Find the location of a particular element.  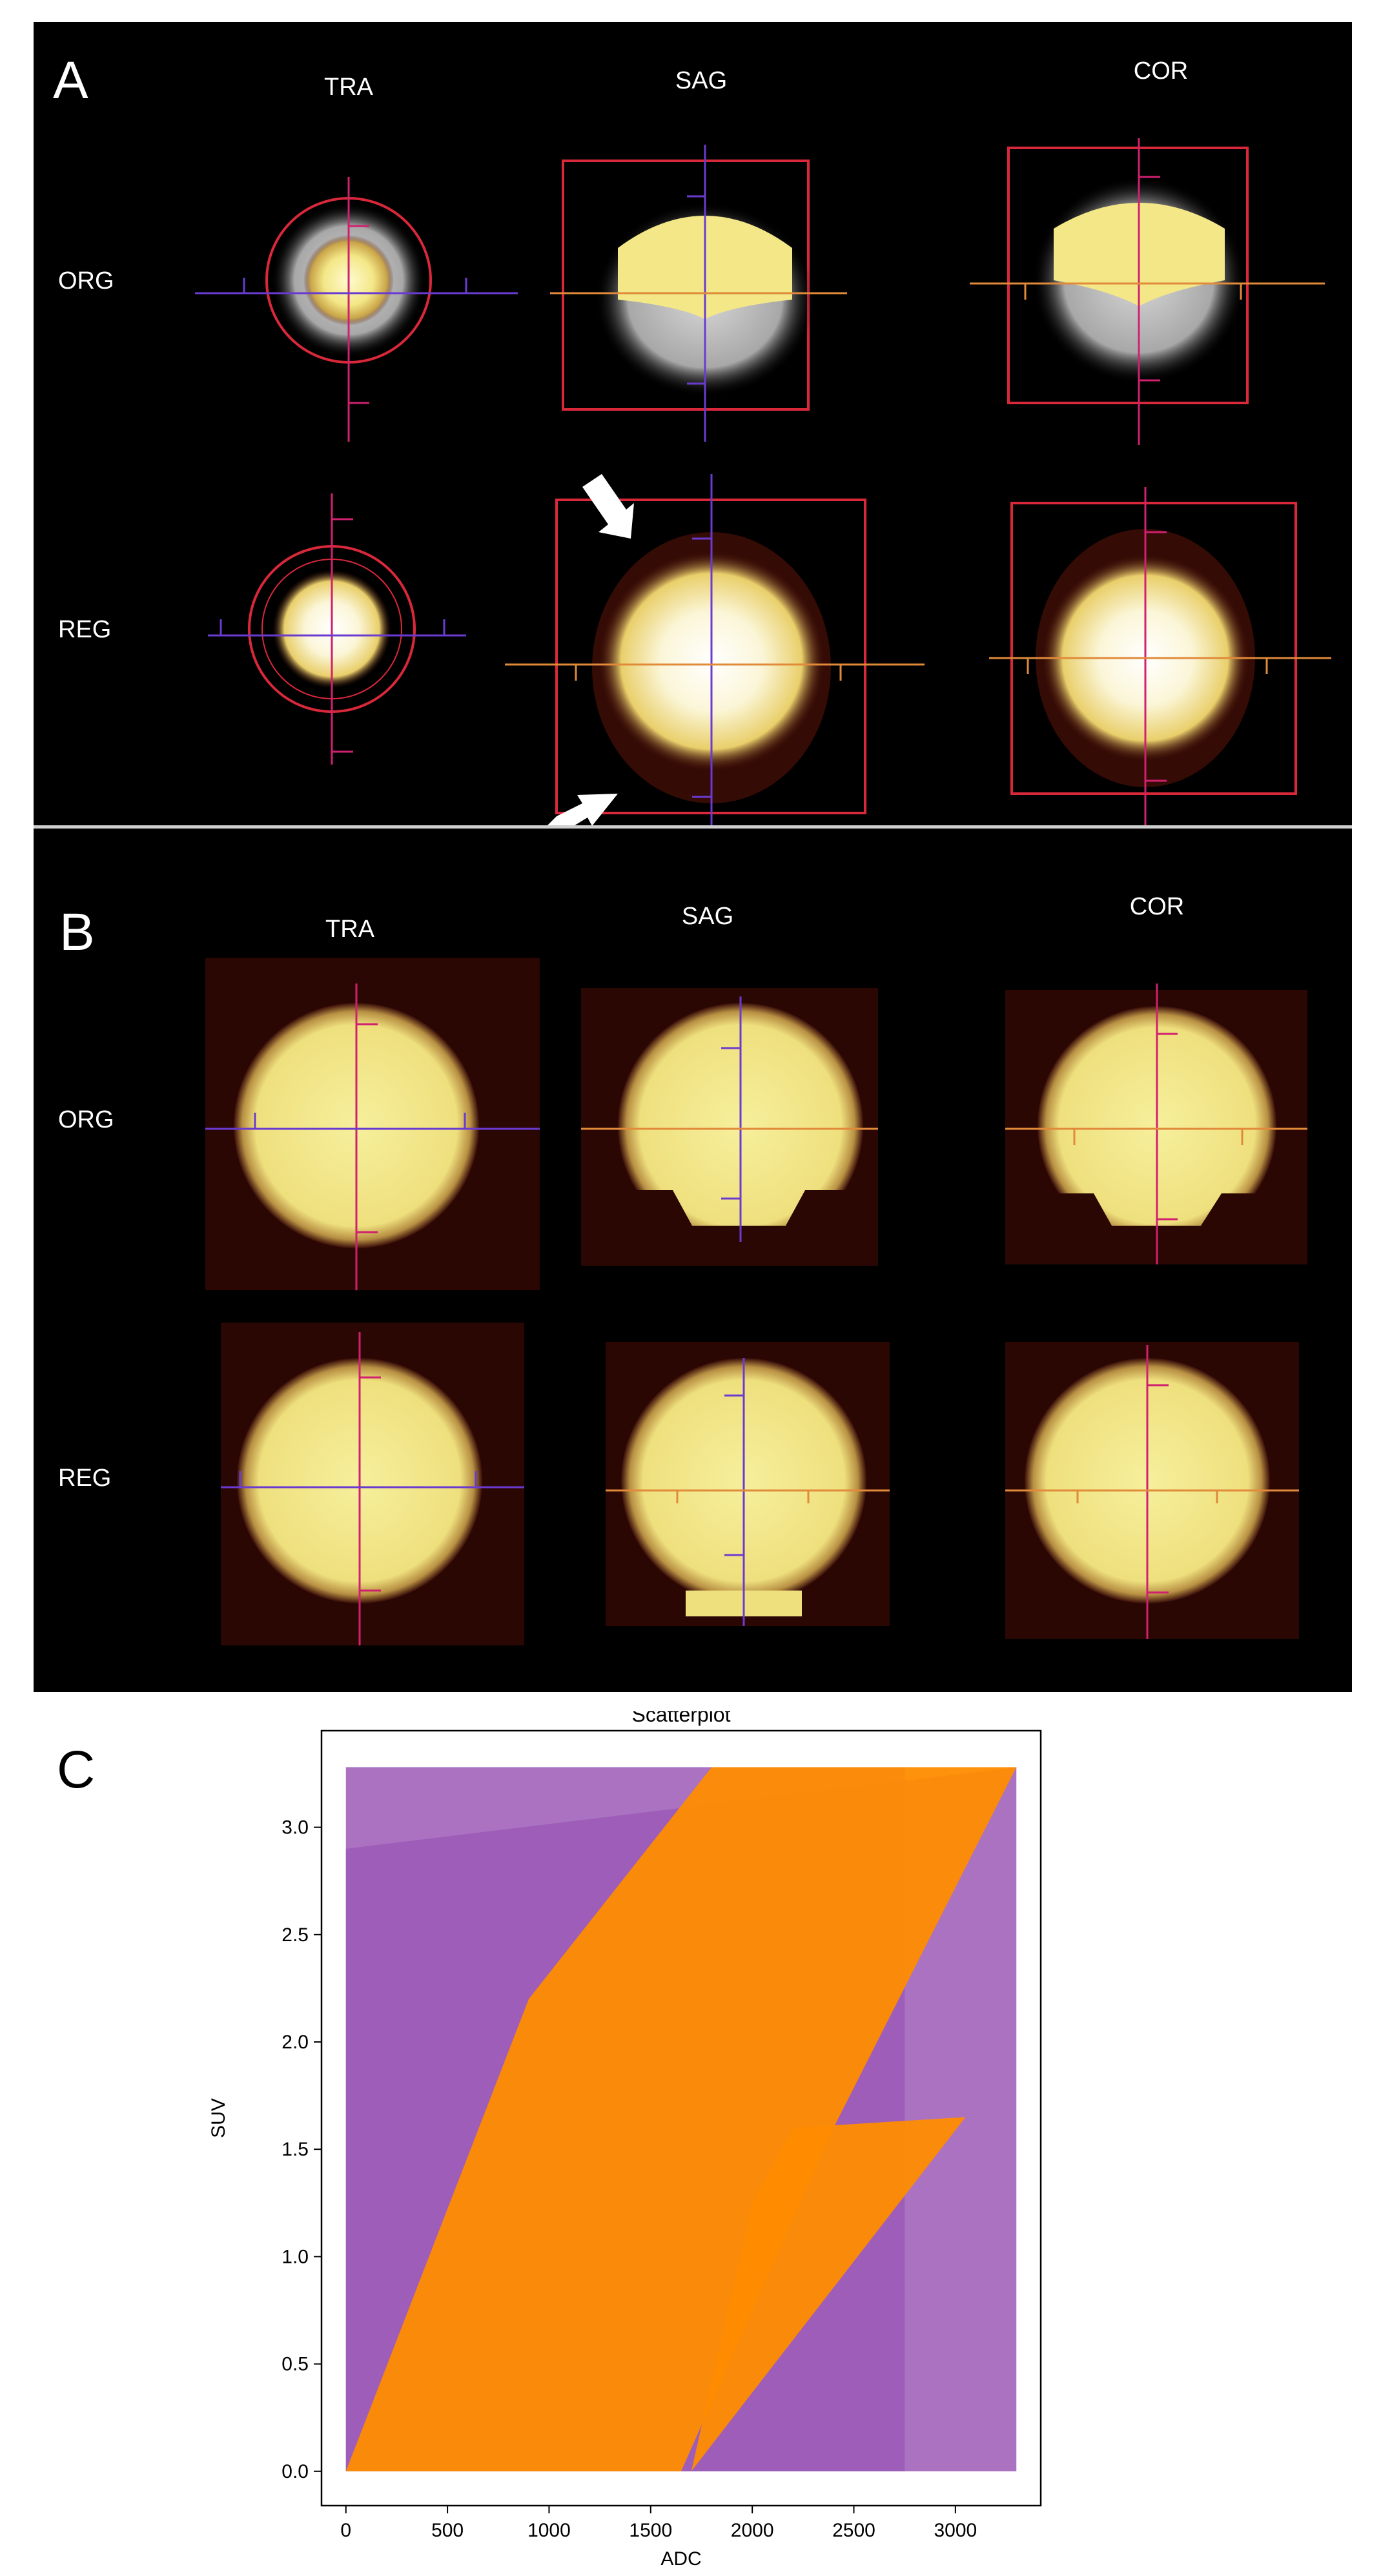

y-tick-label: 1.0 is located at coordinates (295, 2256).